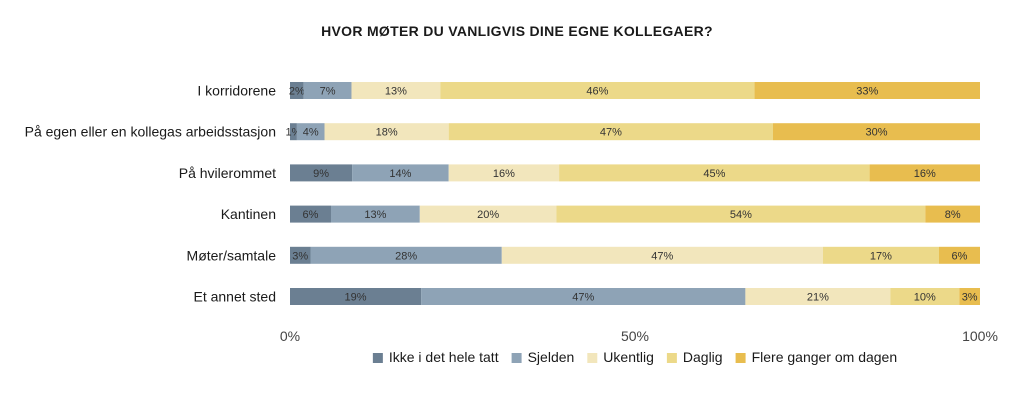 The width and height of the screenshot is (1024, 407). I want to click on data-label: 30%, so click(876, 133).